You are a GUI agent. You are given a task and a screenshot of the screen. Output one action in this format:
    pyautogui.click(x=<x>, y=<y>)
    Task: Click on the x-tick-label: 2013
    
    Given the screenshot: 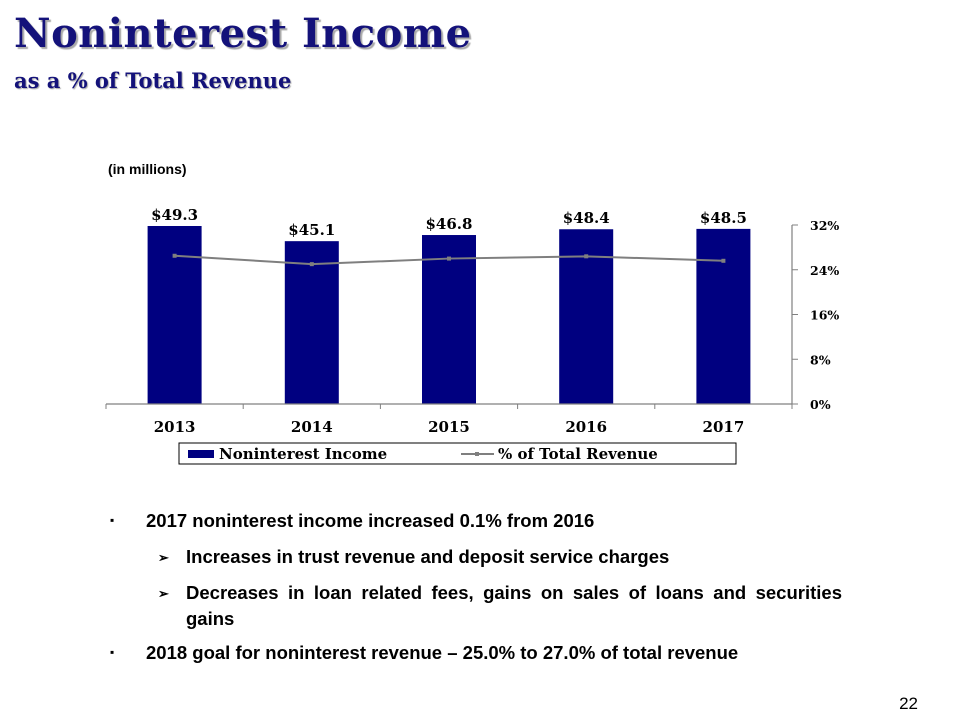 What is the action you would take?
    pyautogui.click(x=175, y=427)
    